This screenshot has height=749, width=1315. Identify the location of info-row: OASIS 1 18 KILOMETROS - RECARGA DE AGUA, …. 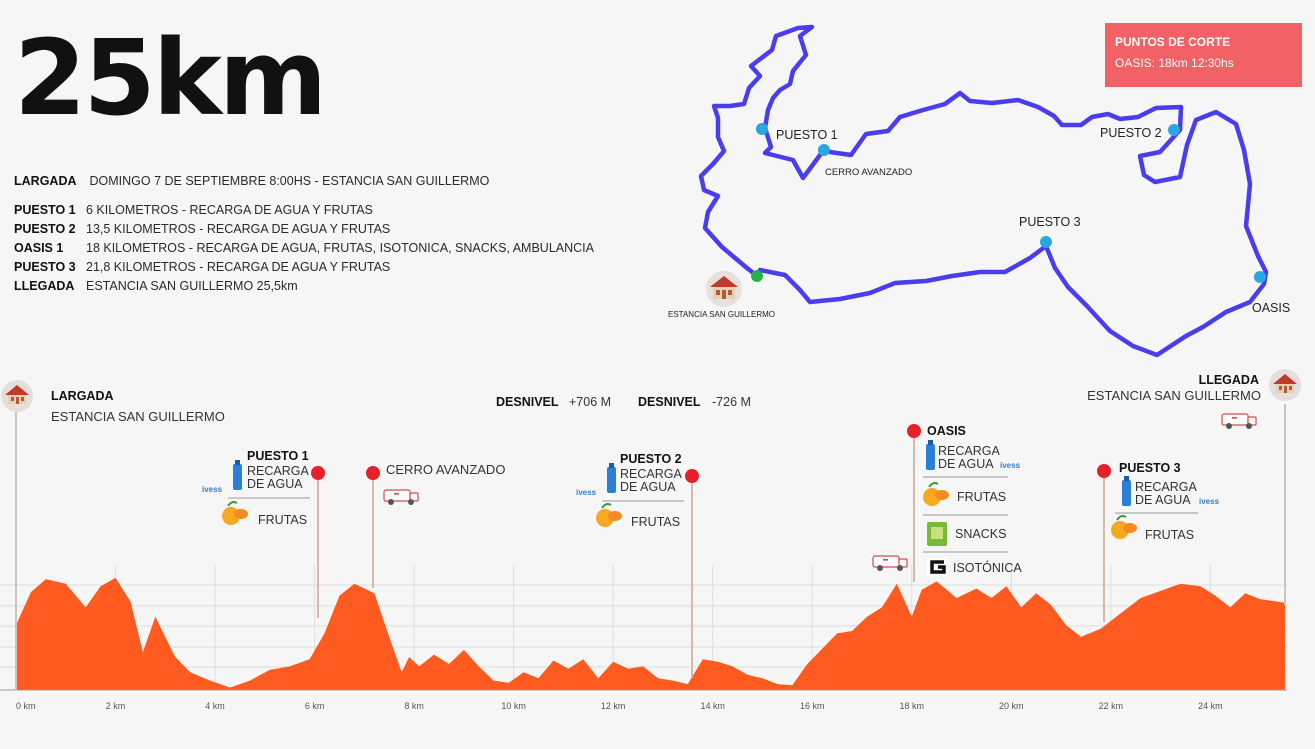
(304, 248).